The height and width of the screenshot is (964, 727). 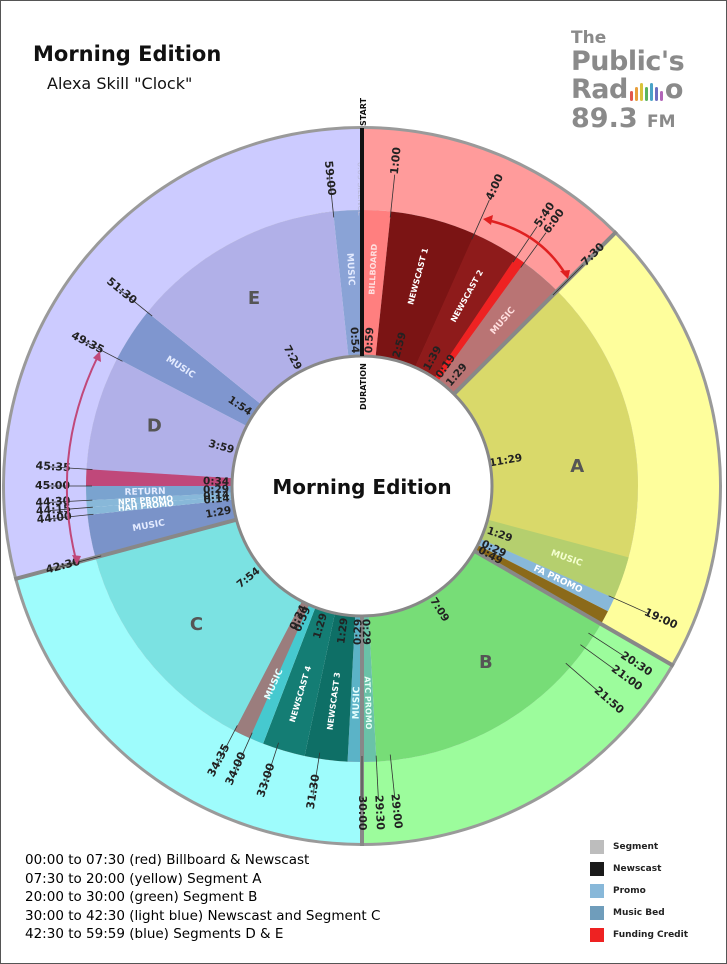 What do you see at coordinates (143, 878) in the screenshot?
I see `legend-line: 07:30 to 20:00 (yellow) Segment A` at bounding box center [143, 878].